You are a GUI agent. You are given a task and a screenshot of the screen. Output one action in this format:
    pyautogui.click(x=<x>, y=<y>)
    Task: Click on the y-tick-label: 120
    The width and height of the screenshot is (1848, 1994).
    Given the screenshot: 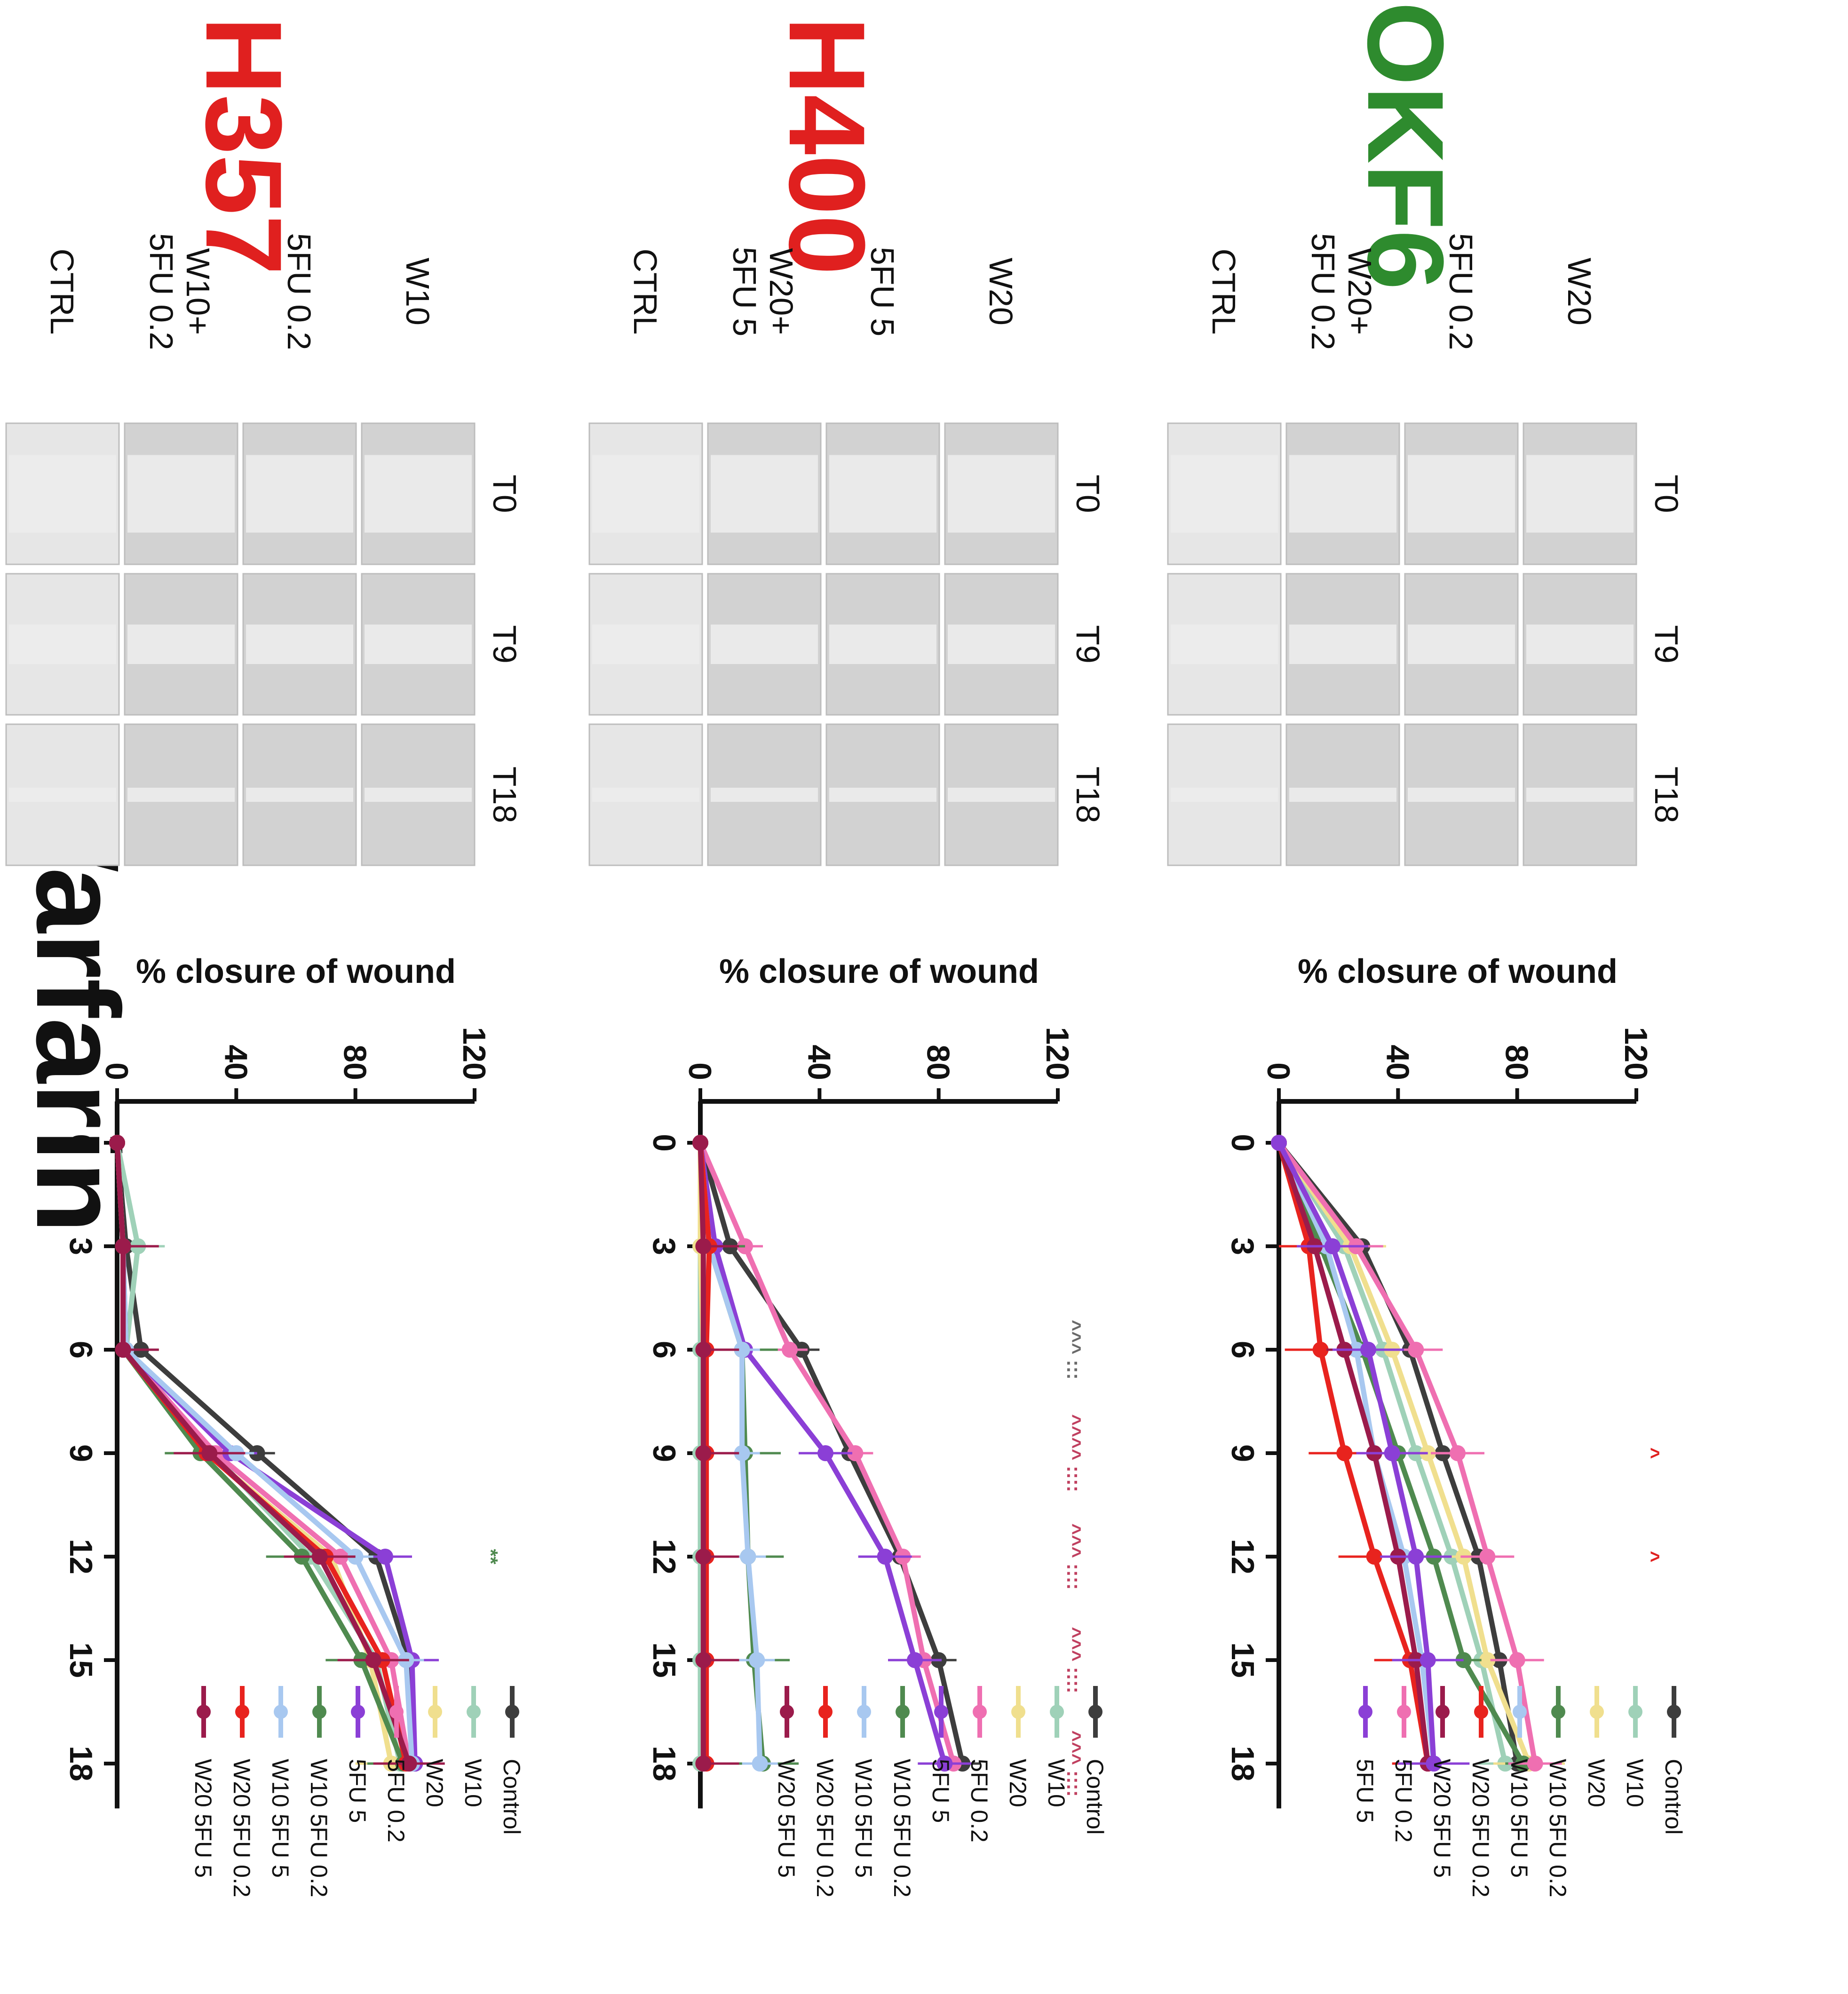 What is the action you would take?
    pyautogui.click(x=1057, y=1053)
    